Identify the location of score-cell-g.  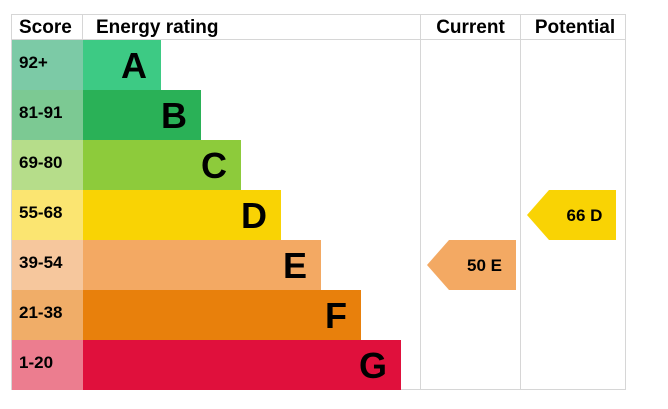
(47, 365).